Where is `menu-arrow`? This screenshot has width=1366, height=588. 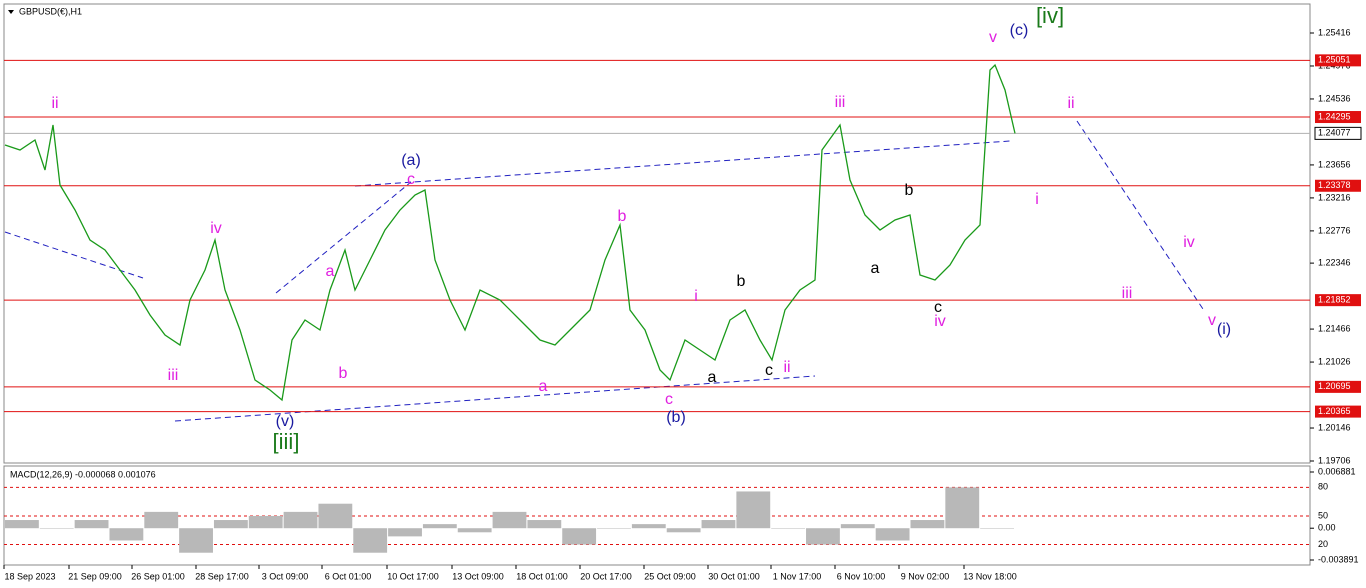
menu-arrow is located at coordinates (11, 12).